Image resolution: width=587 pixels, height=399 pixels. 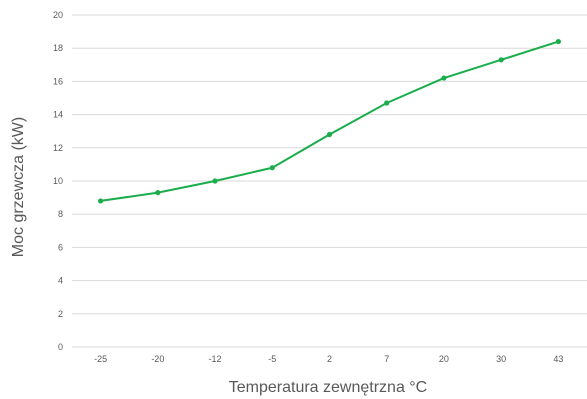 What do you see at coordinates (60, 281) in the screenshot?
I see `y-tick-label: 4` at bounding box center [60, 281].